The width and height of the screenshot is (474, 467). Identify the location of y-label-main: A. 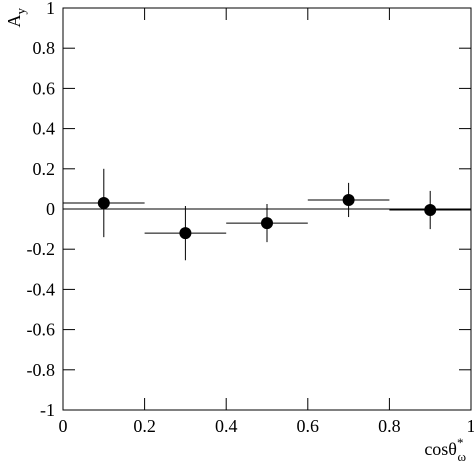
(14, 21).